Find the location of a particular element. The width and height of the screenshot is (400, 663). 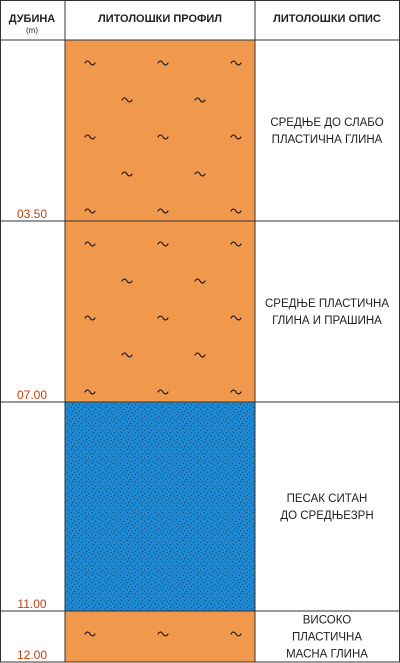

layer-description-line: СРЕДЊЕ ПЛАСТИЧНА is located at coordinates (327, 304).